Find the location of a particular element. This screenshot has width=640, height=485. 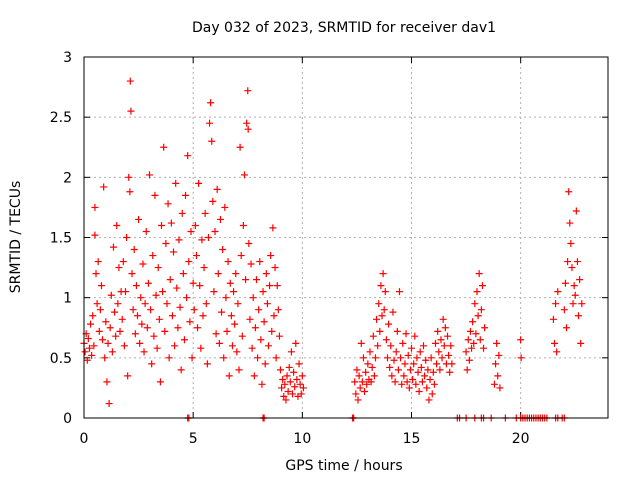

y-tick-label: 1.5 is located at coordinates (61, 239).